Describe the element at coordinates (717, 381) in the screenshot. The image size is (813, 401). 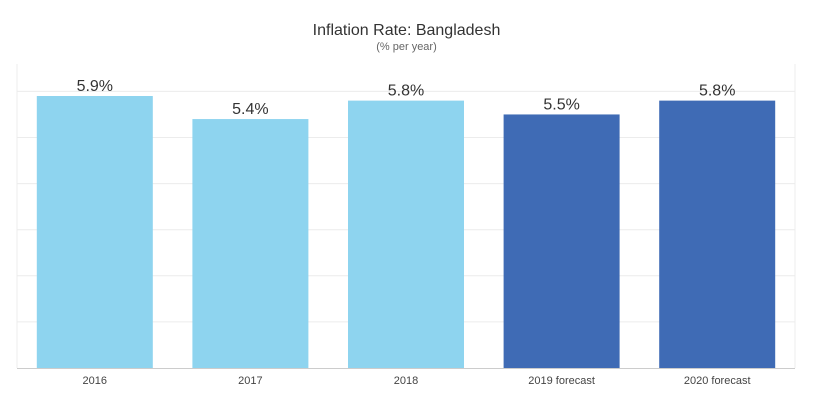
I see `x-tick-label: 2020 forecast` at that location.